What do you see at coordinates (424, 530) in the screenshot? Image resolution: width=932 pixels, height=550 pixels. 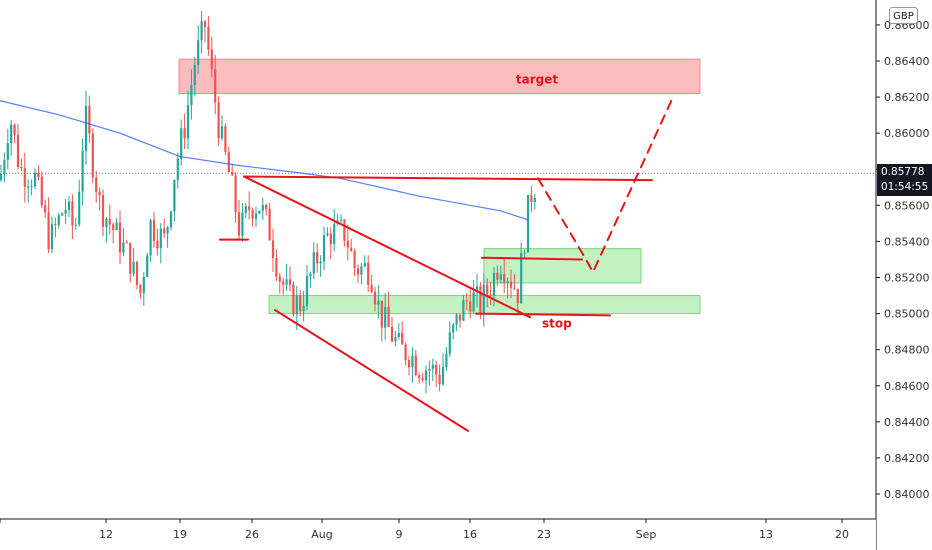 I see `x-axis-ticks: Jul121926Aug91623Sep1320` at bounding box center [424, 530].